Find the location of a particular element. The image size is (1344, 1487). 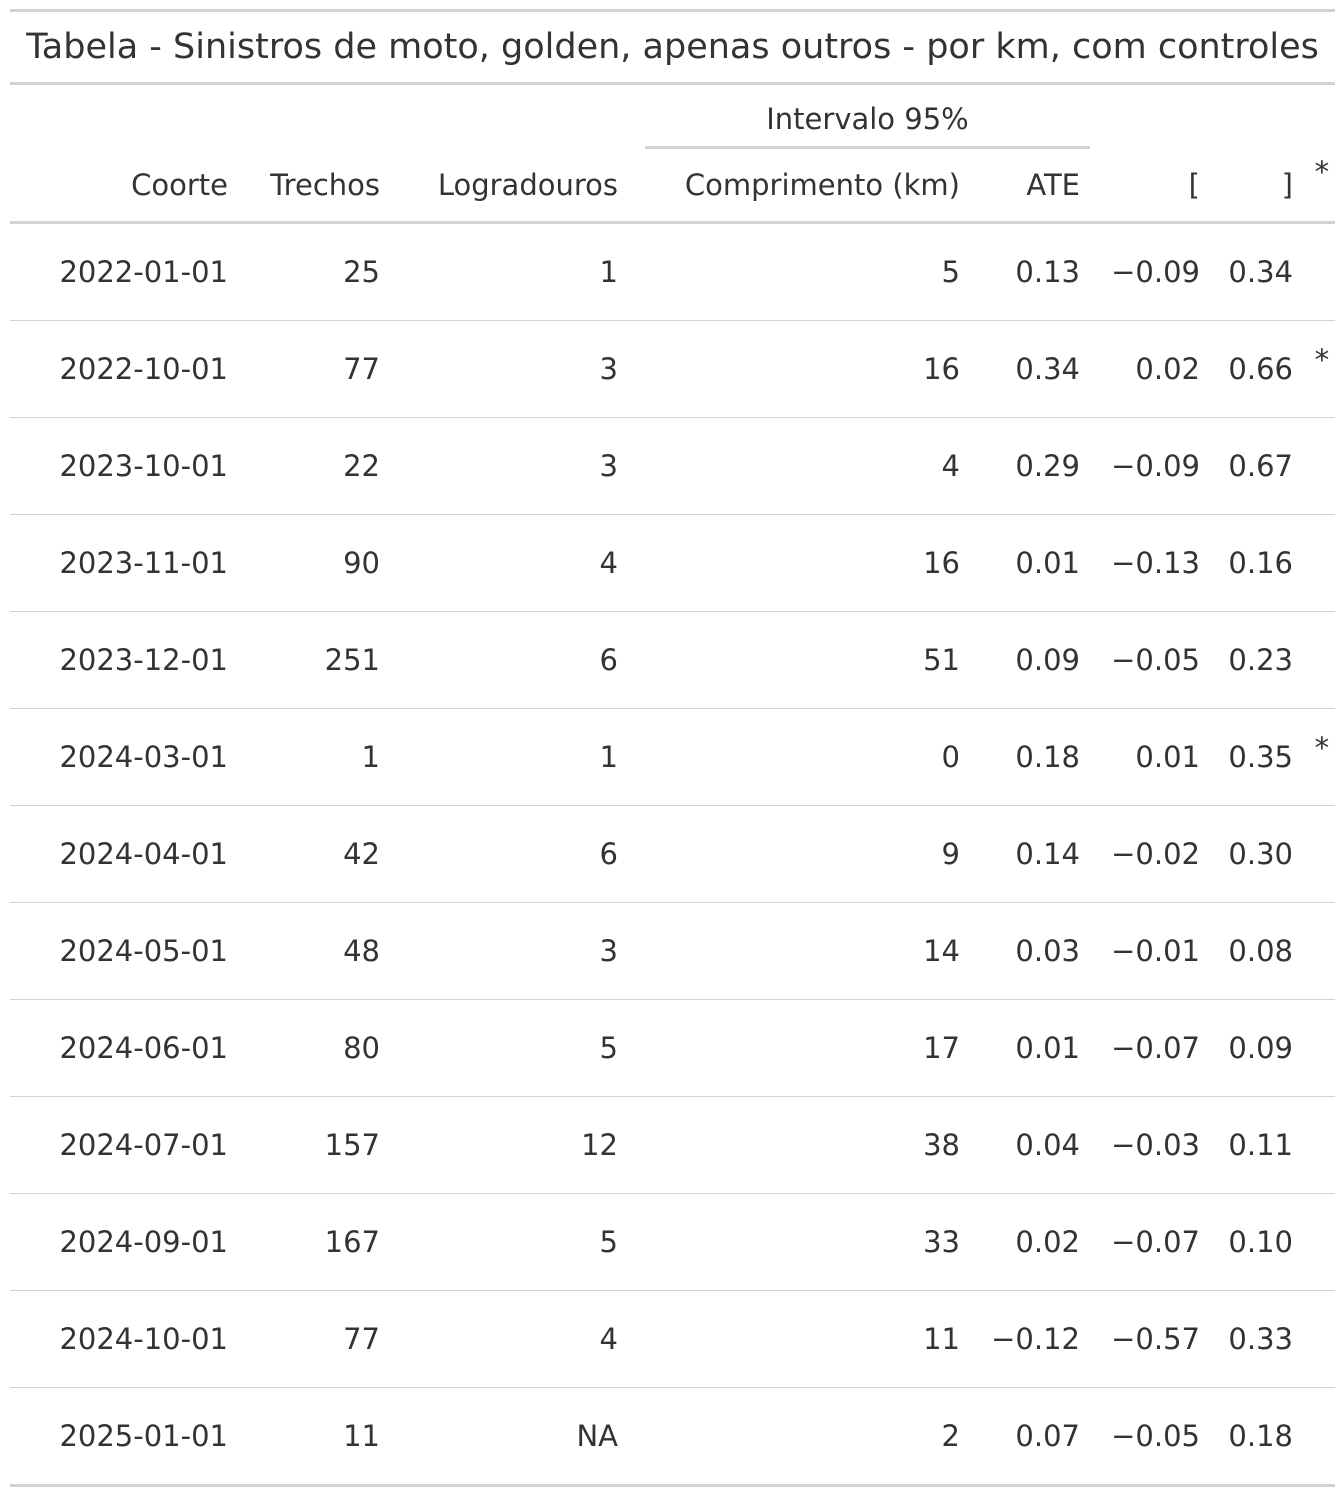

cell-ate: 0.09 is located at coordinates (1030, 660).